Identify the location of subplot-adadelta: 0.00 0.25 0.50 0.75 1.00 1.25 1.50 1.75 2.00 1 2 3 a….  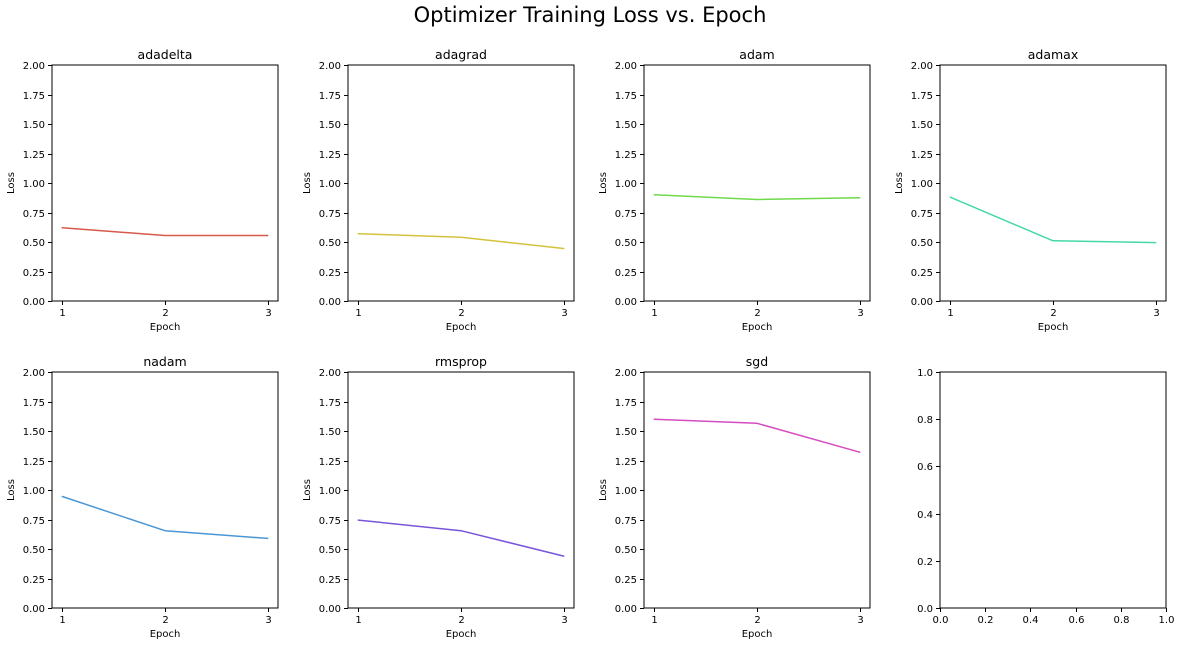
(142, 190).